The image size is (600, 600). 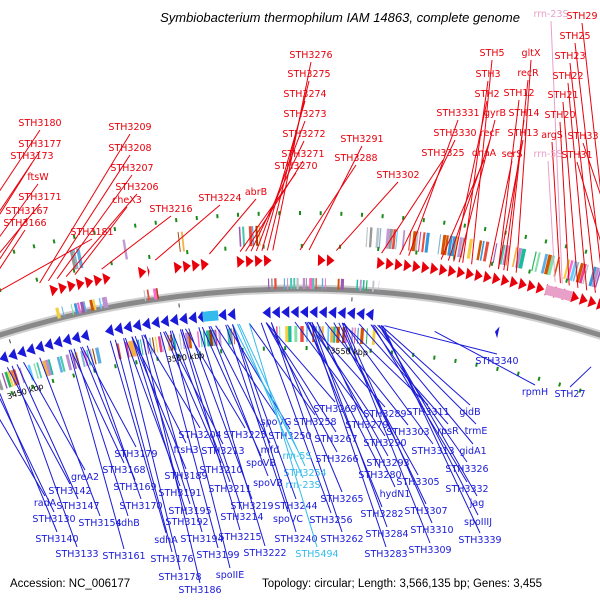 What do you see at coordinates (244, 435) in the screenshot?
I see `gene-label: STH3225` at bounding box center [244, 435].